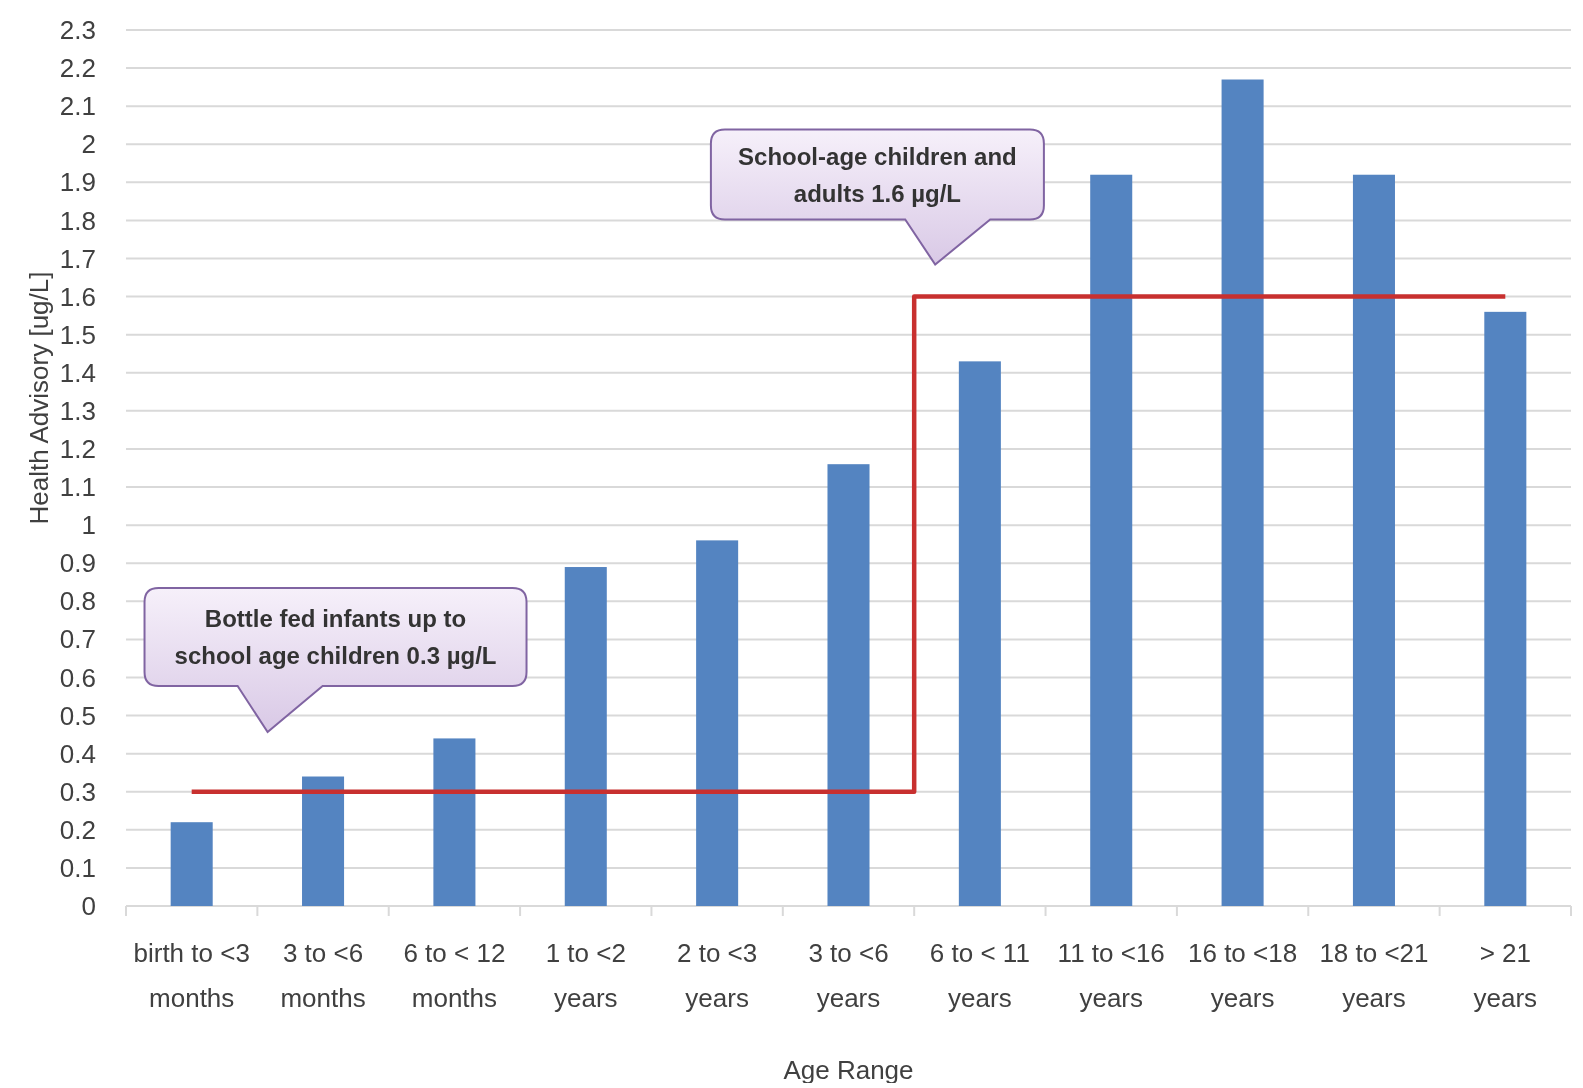  I want to click on x-tick-label: 2 to <3 years, so click(717, 975).